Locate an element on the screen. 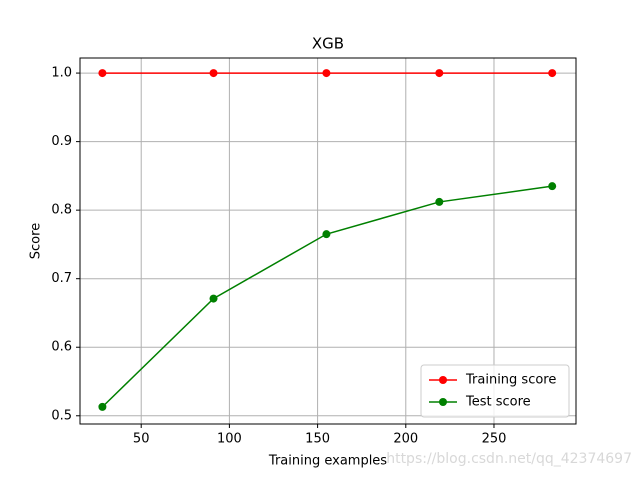 This screenshot has height=481, width=640. x-tick-label: 50 is located at coordinates (141, 439).